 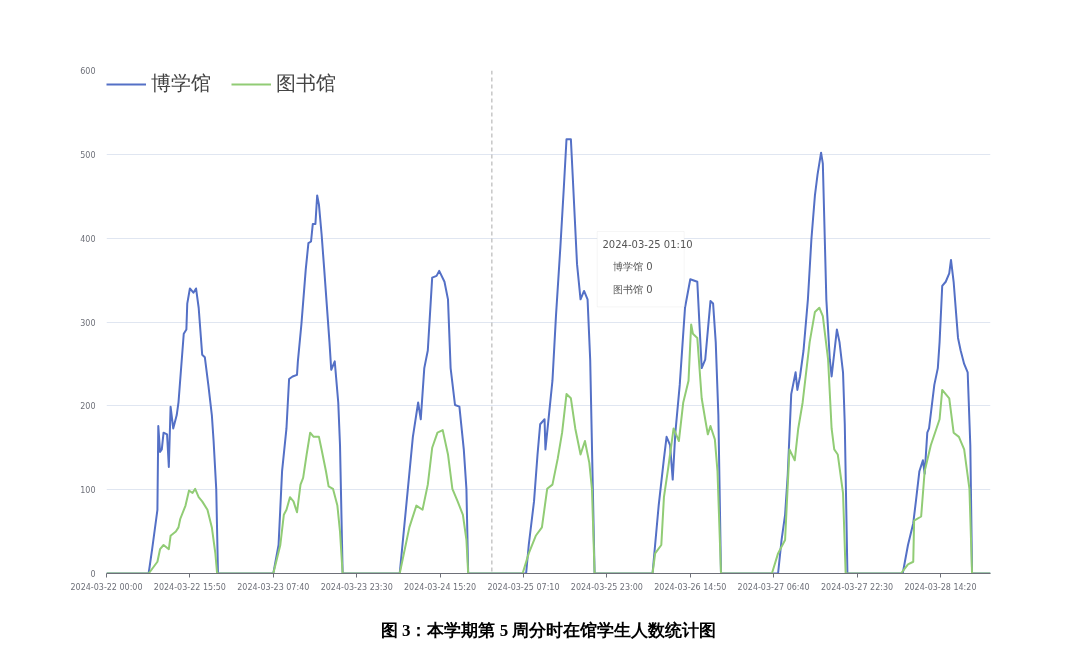 I want to click on y-tick-label: 400, so click(x=88, y=239).